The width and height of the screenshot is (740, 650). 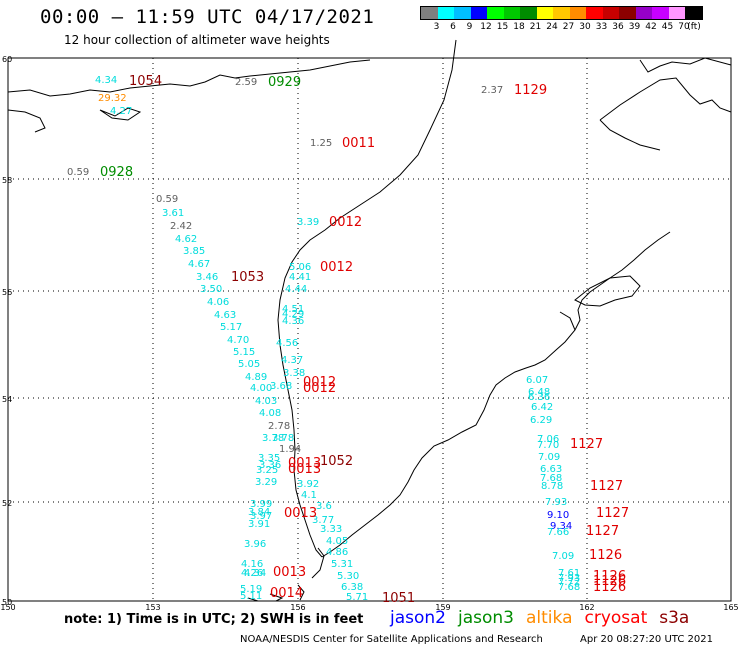 What do you see at coordinates (290, 449) in the screenshot?
I see `wave-height-value: 1.94` at bounding box center [290, 449].